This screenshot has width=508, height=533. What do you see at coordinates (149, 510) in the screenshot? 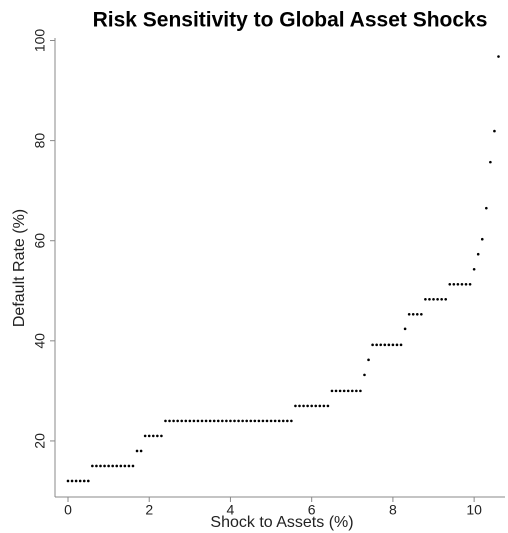
I see `x-tick-label: 2` at bounding box center [149, 510].